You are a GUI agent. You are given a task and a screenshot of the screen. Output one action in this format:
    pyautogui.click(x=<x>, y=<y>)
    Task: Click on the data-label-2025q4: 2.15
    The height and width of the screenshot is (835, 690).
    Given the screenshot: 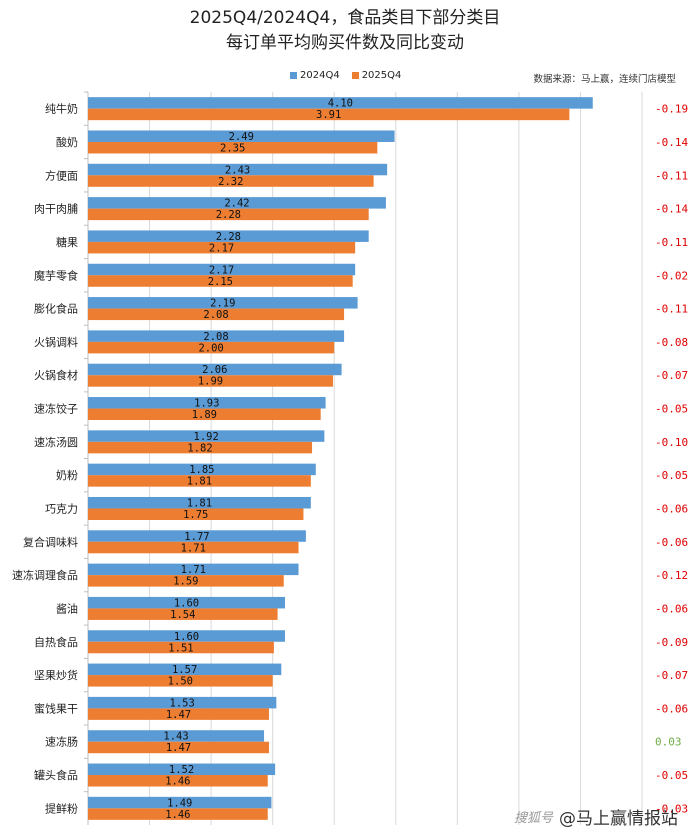 What is the action you would take?
    pyautogui.click(x=220, y=282)
    